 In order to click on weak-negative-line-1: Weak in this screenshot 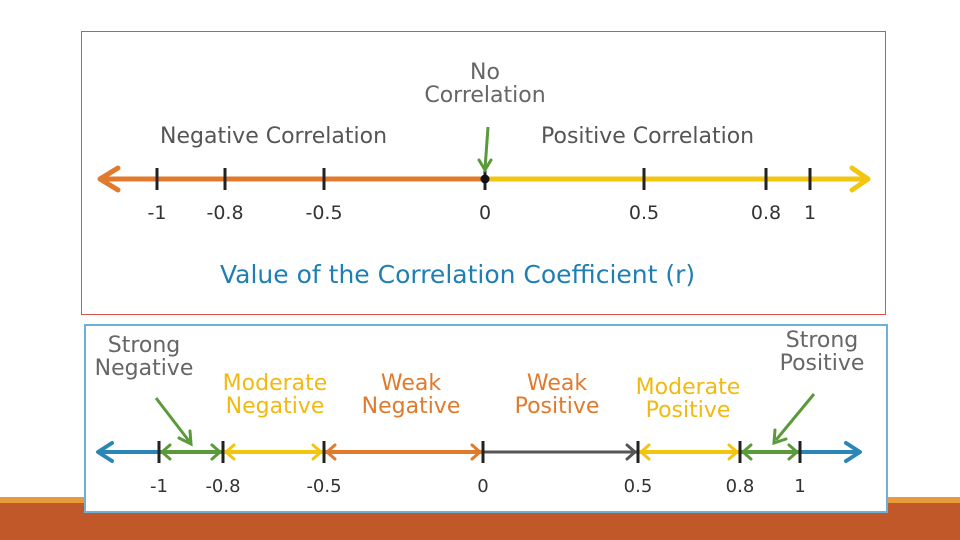, I will do `click(411, 383)`.